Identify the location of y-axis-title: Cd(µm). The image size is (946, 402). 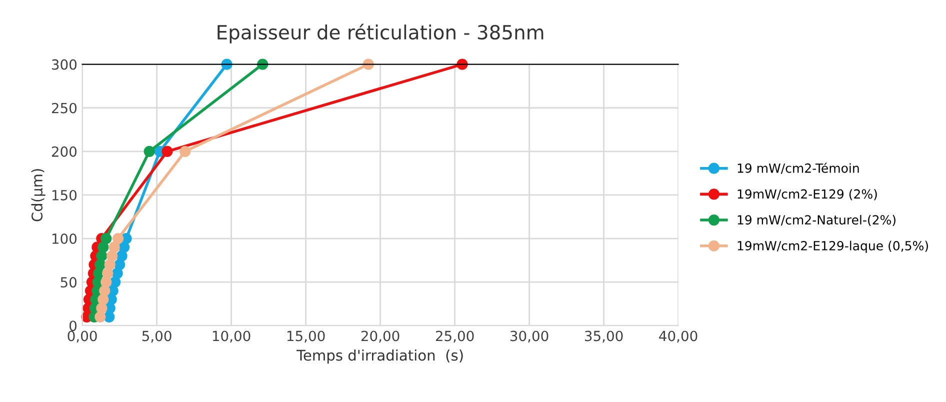
(38, 195).